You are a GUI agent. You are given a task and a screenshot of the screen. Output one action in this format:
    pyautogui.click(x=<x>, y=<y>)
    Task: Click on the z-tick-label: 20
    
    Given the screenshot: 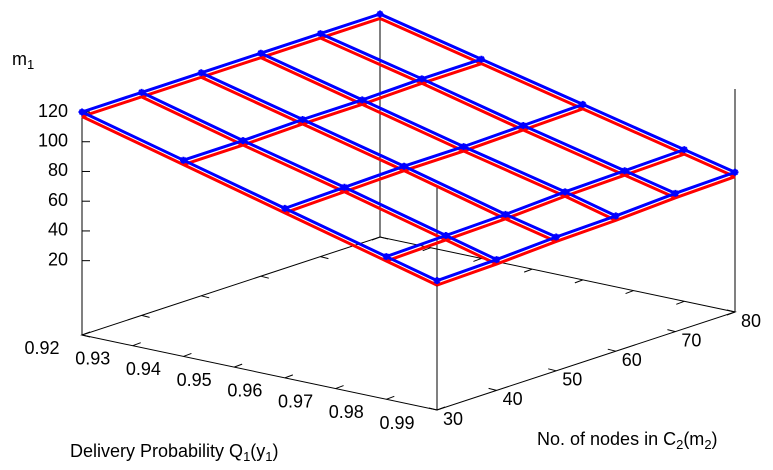 What is the action you would take?
    pyautogui.click(x=58, y=259)
    